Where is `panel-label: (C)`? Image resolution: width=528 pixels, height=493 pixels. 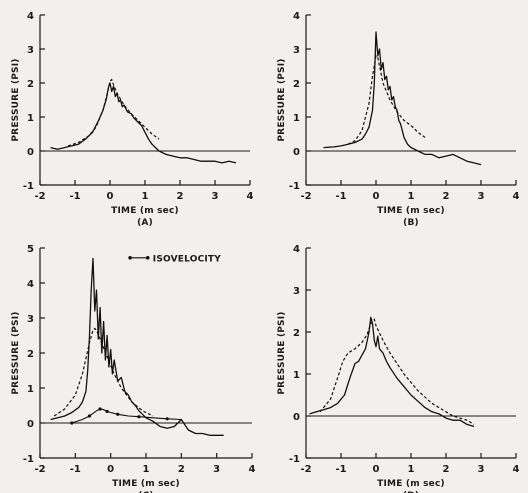
panel-label: (C) is located at coordinates (145, 492).